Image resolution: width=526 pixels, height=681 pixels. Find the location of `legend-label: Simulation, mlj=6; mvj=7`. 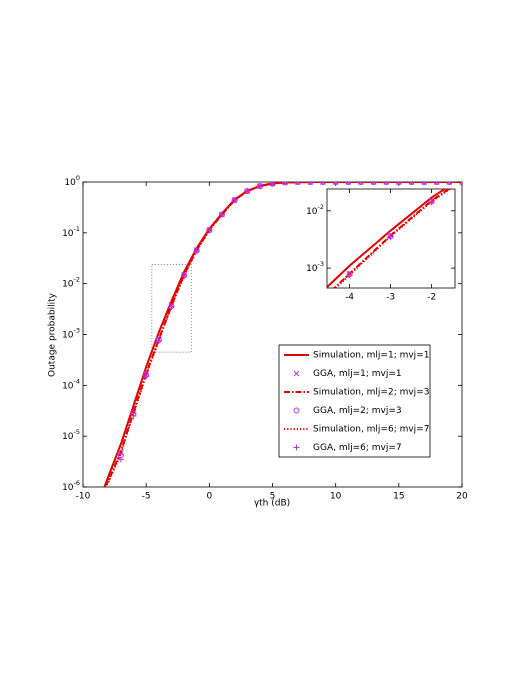

legend-label: Simulation, mlj=6; mvj=7 is located at coordinates (371, 430).